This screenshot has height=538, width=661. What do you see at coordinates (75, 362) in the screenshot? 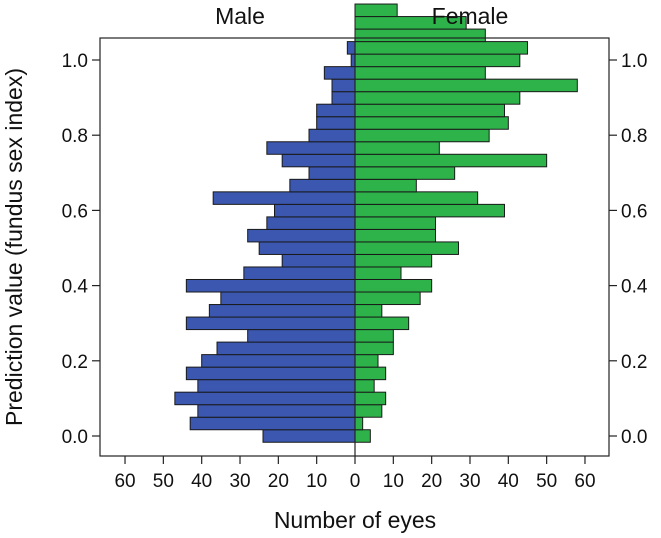
I see `y-tick-label-left: 0.2` at bounding box center [75, 362].